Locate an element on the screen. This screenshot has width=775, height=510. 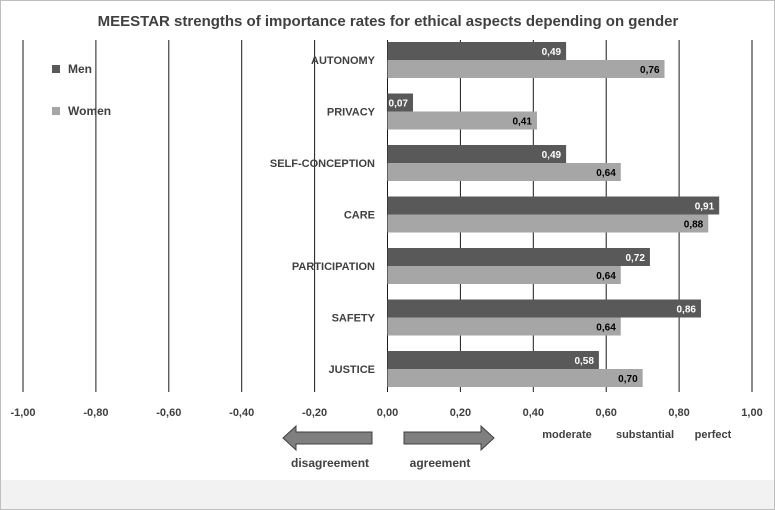
data-label: 0,07 is located at coordinates (399, 104).